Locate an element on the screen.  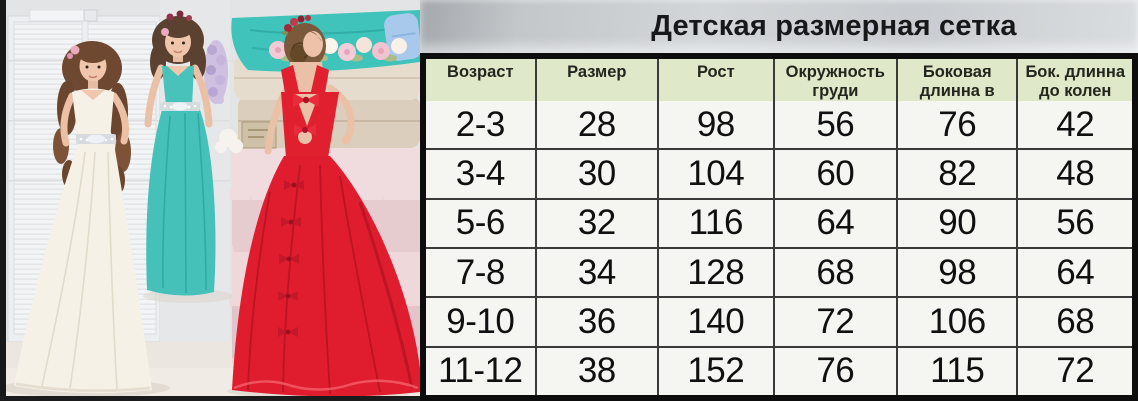
cell-side-length-knee: 68 is located at coordinates (1075, 322).